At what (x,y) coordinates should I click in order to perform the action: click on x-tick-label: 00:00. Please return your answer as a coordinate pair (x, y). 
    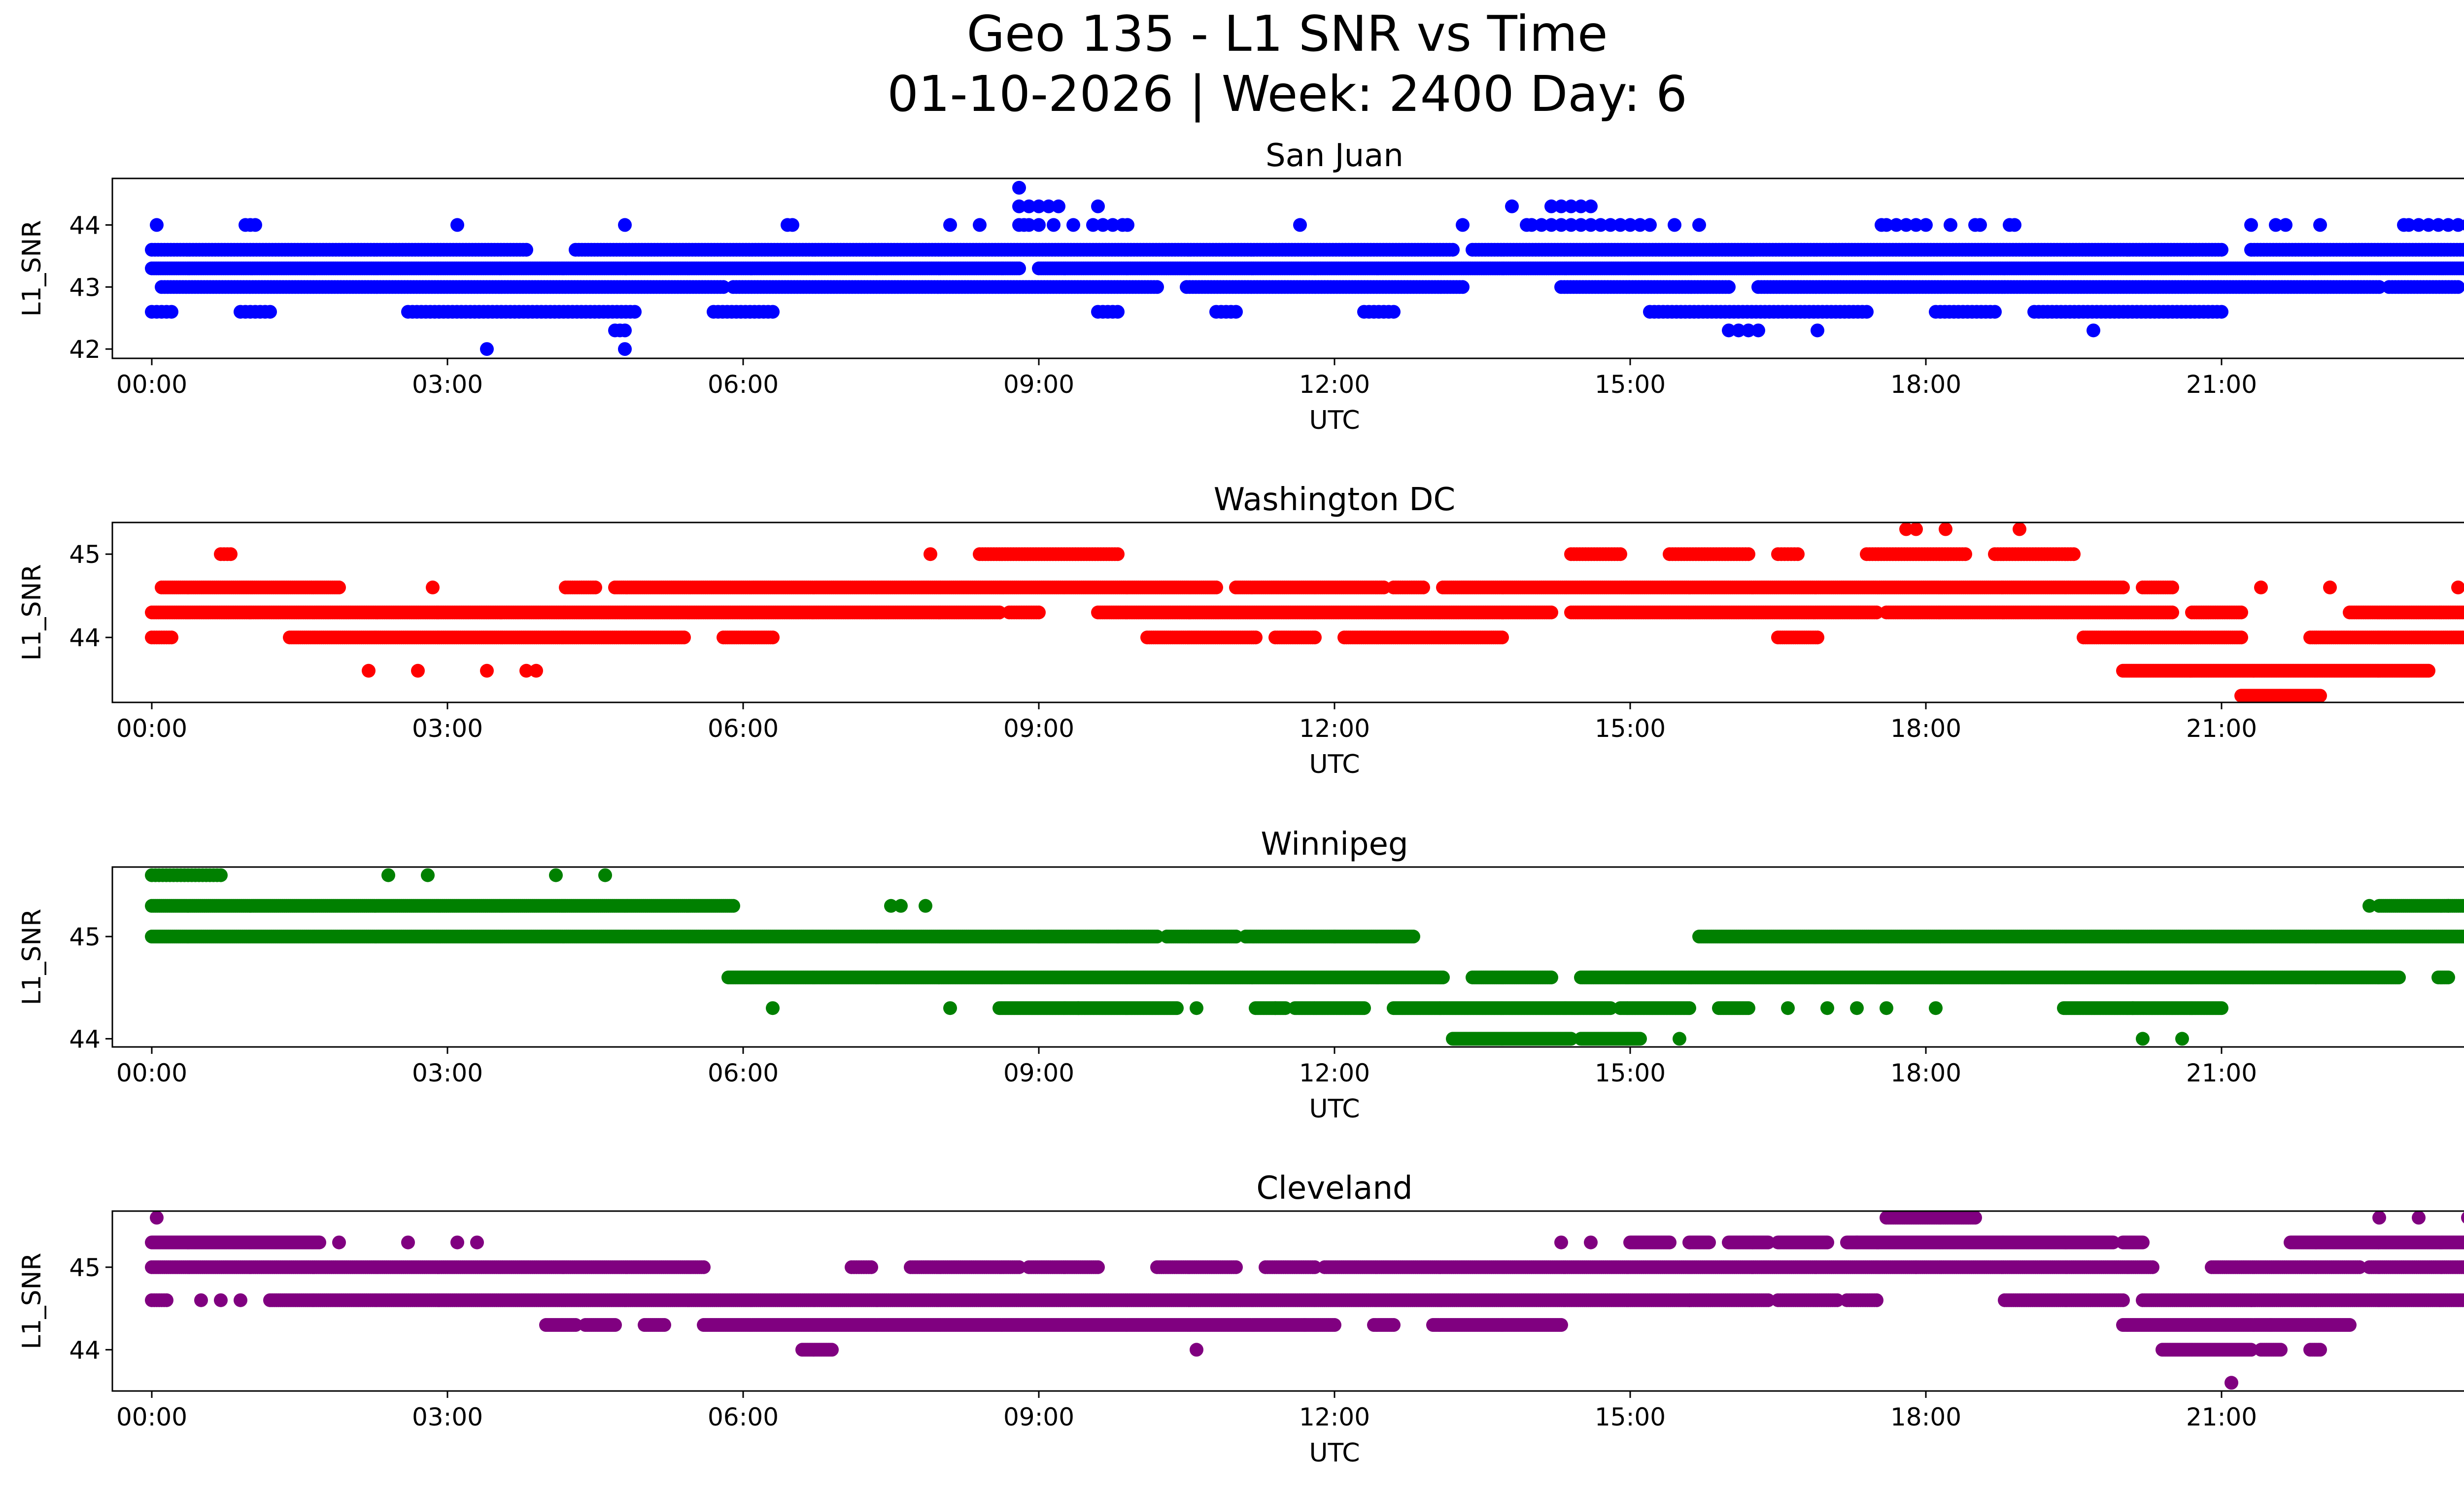
    Looking at the image, I should click on (151, 384).